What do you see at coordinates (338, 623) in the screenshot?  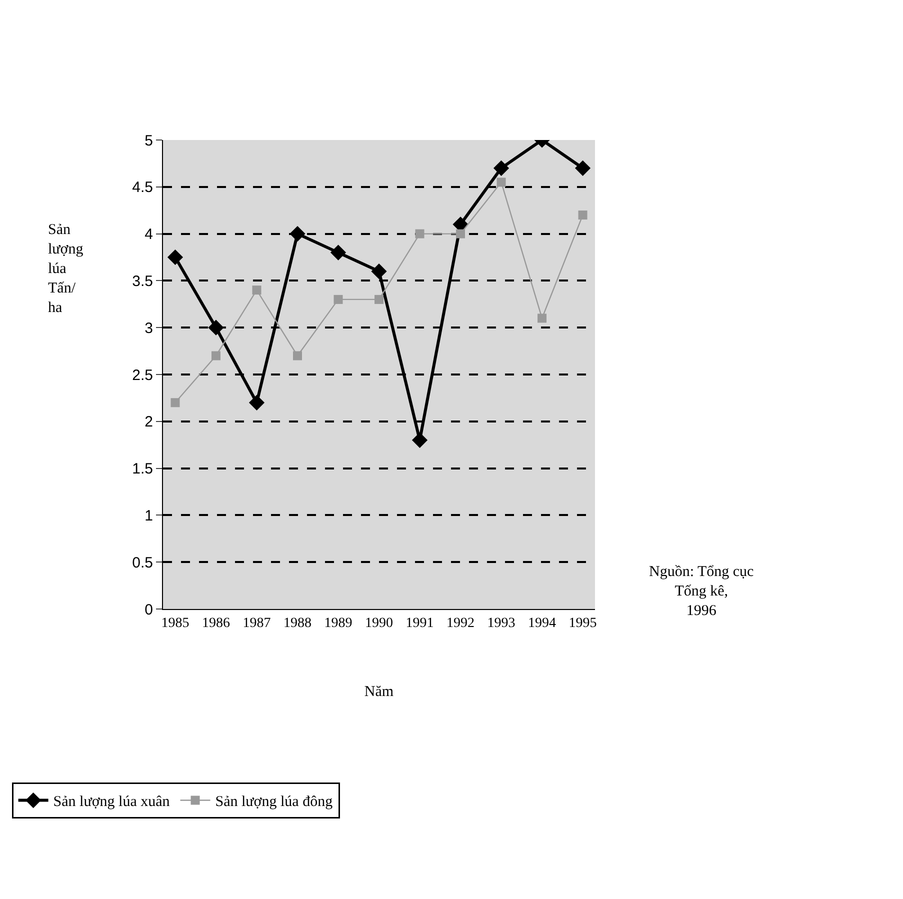 I see `x-tick-label: 1989` at bounding box center [338, 623].